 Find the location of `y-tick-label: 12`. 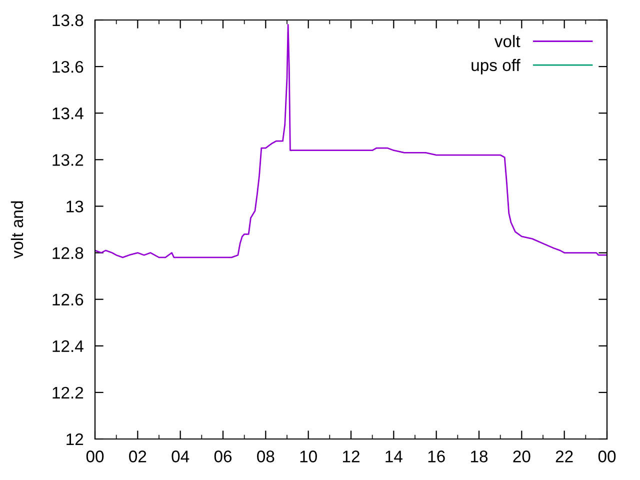

y-tick-label: 12 is located at coordinates (75, 439).